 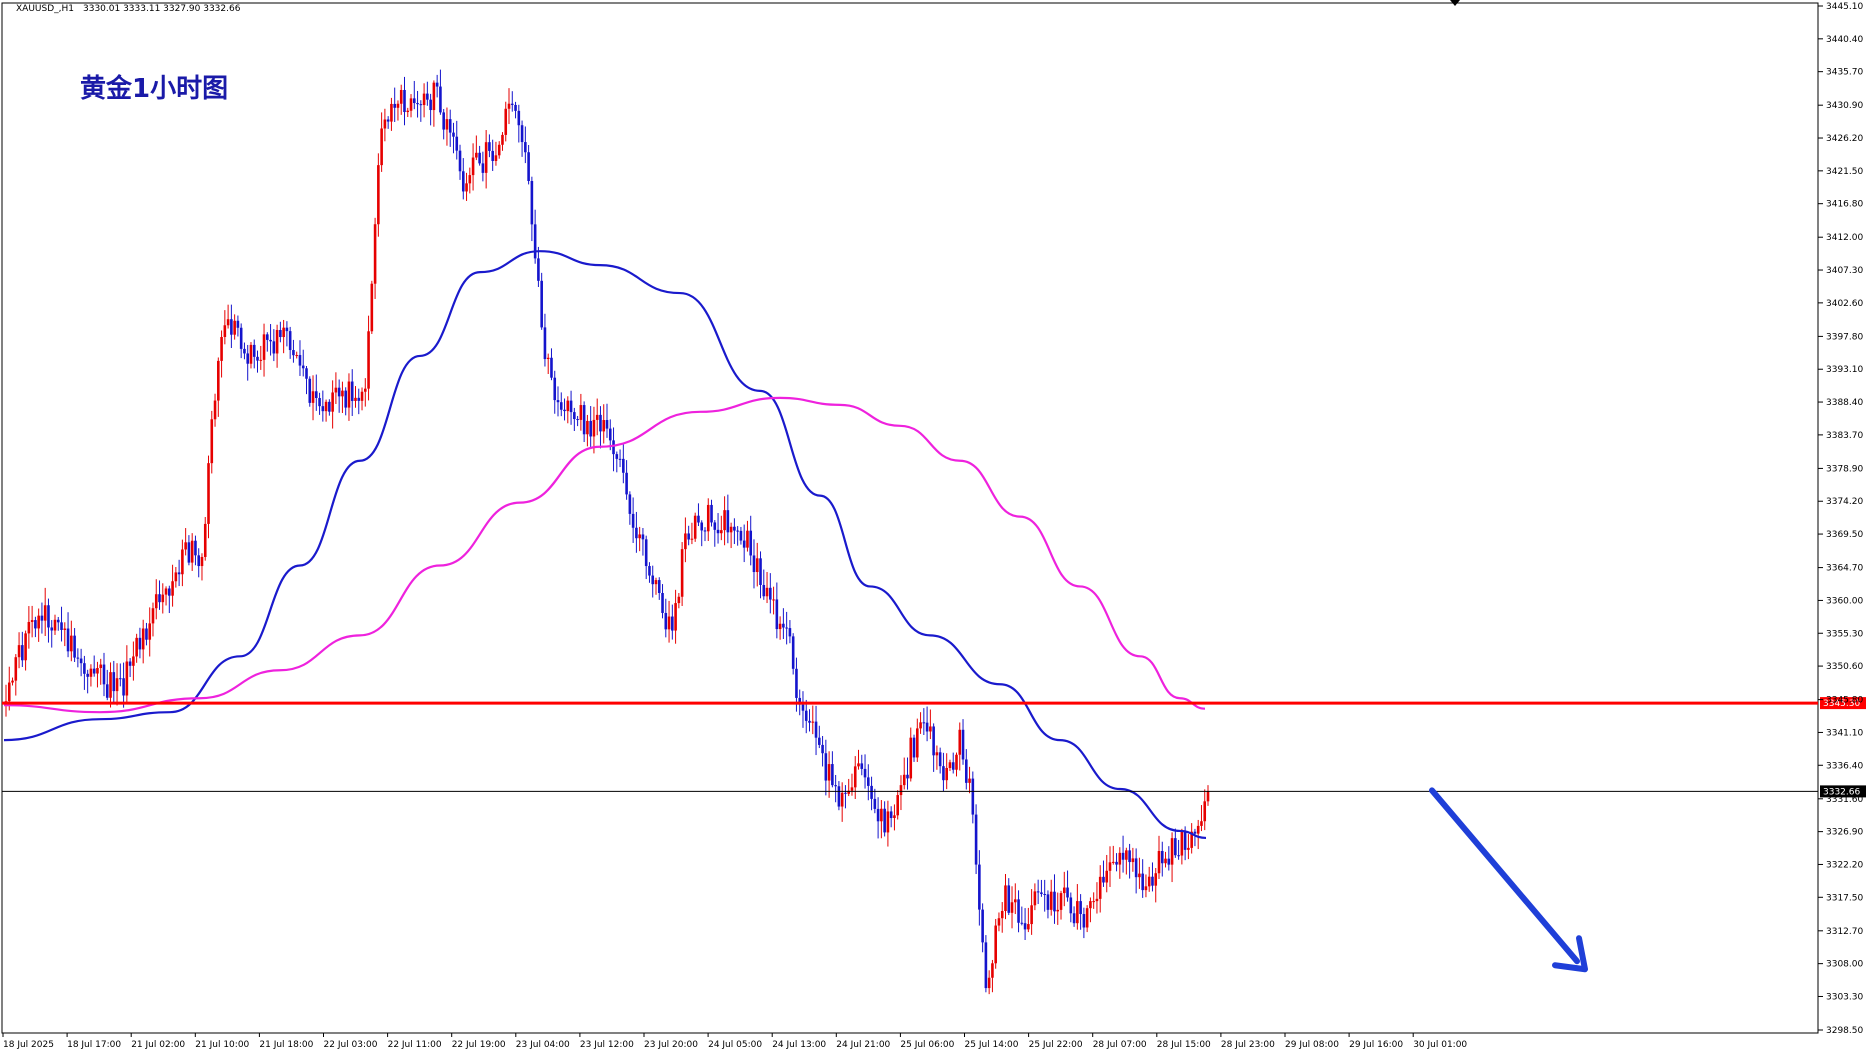 What do you see at coordinates (1843, 791) in the screenshot?
I see `current-price-box` at bounding box center [1843, 791].